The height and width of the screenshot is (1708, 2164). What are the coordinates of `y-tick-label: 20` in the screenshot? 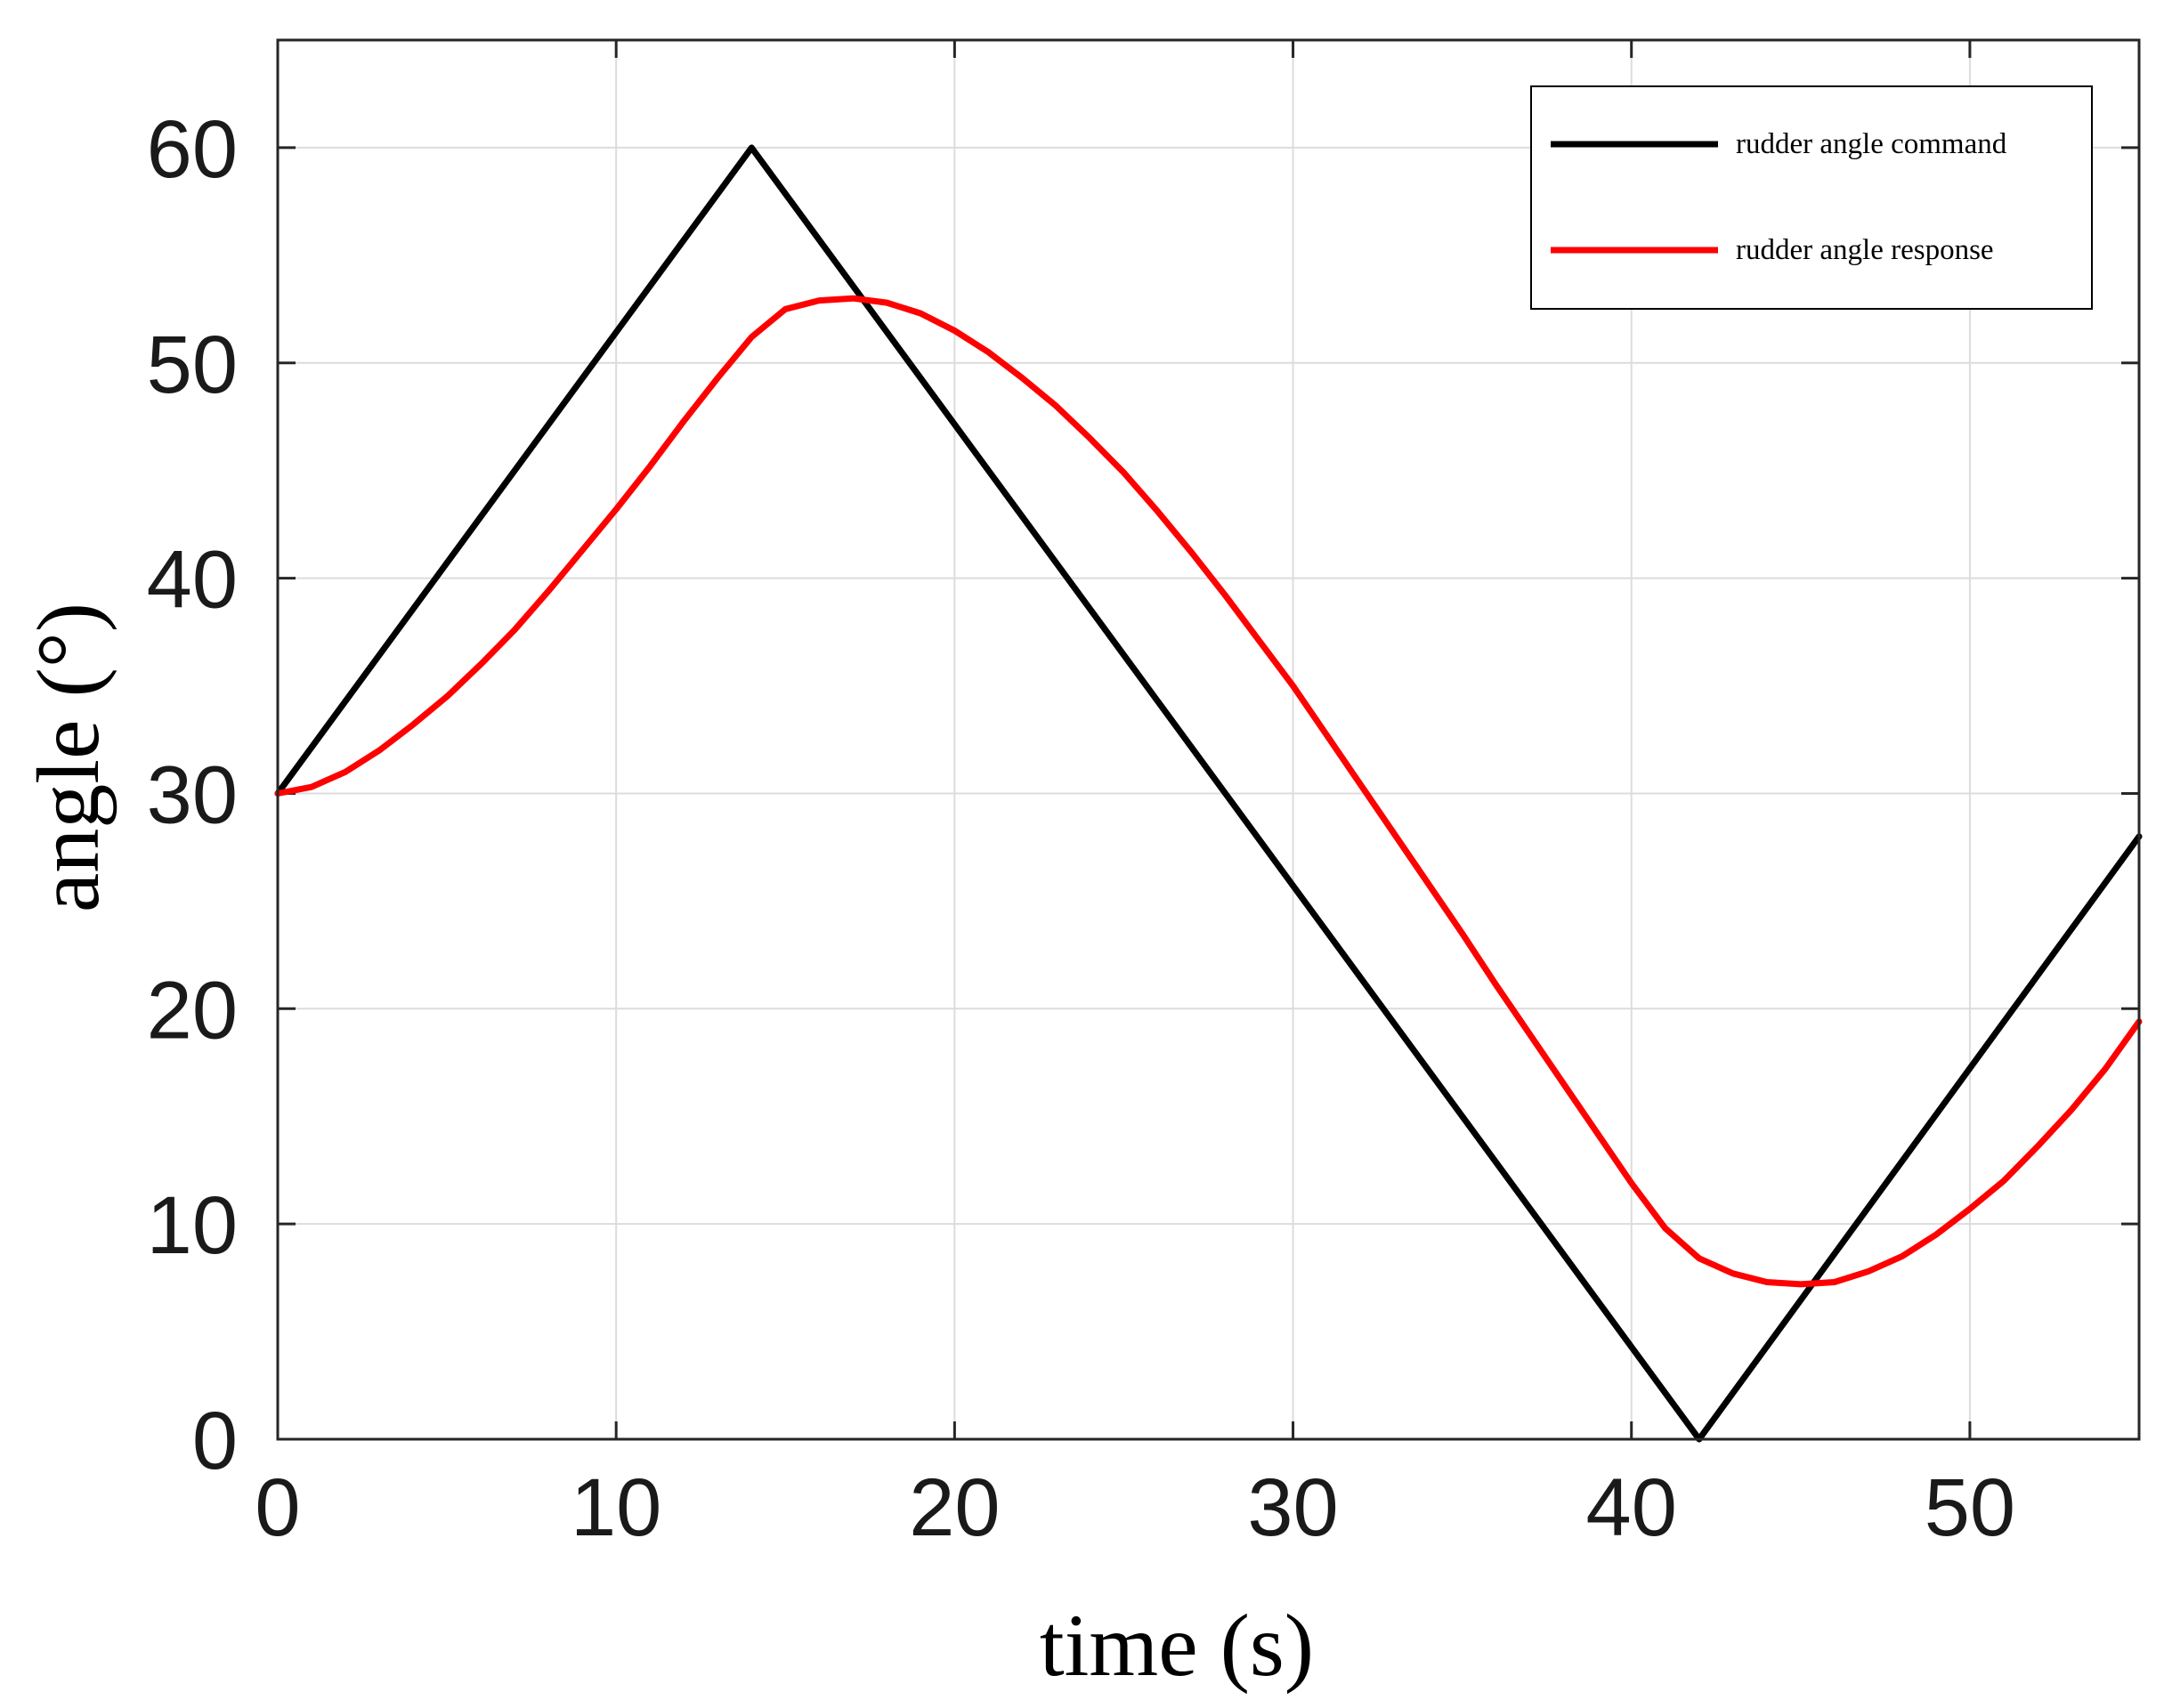 It's located at (192, 1011).